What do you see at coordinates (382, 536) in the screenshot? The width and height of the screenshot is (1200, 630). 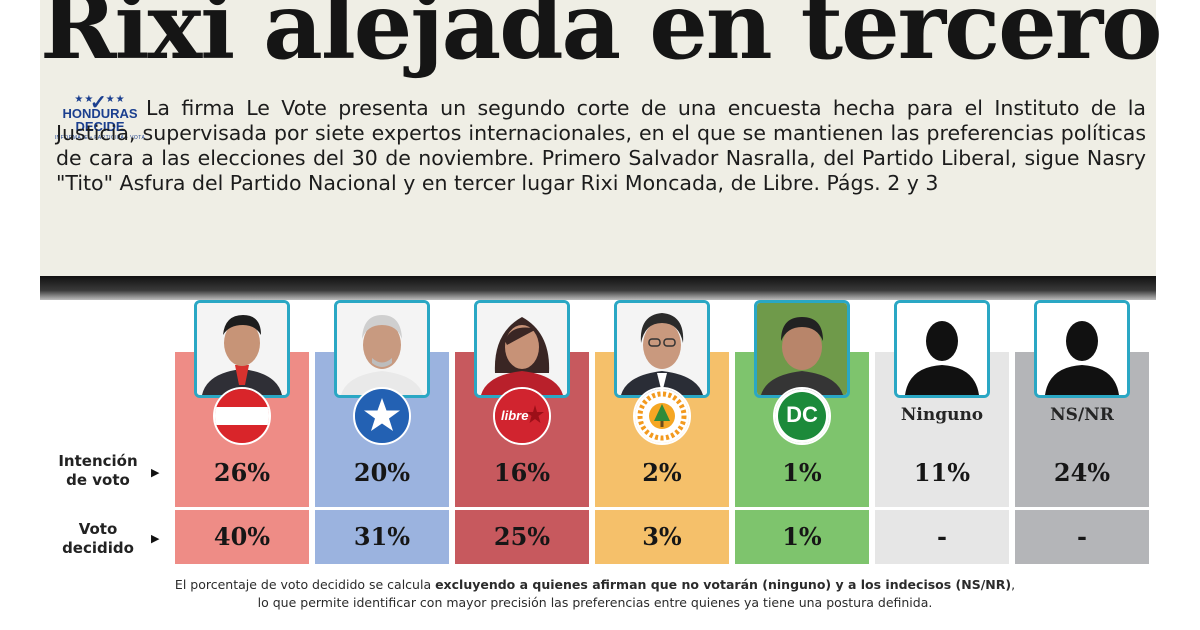 I see `value-cell: 31%` at bounding box center [382, 536].